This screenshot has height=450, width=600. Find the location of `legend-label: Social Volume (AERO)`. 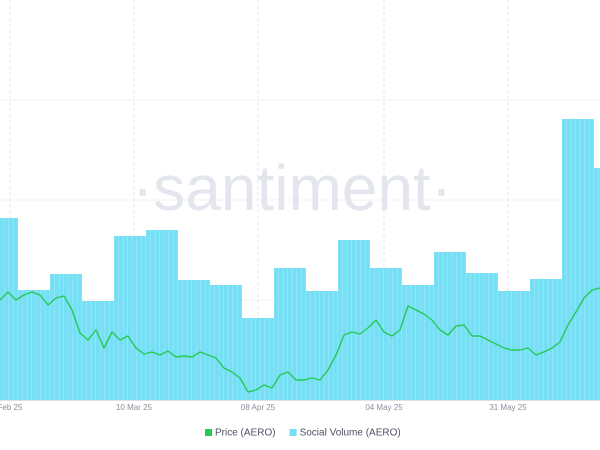

legend-label: Social Volume (AERO) is located at coordinates (350, 433).